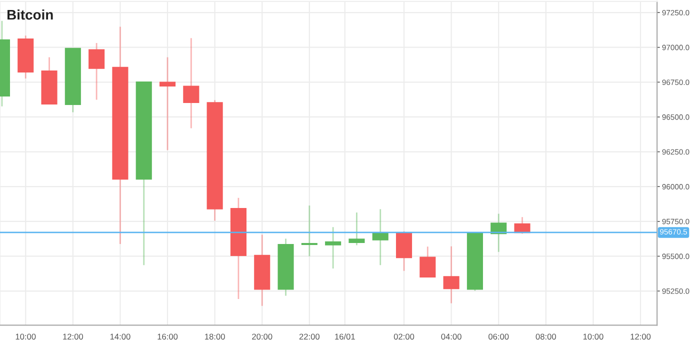 The height and width of the screenshot is (350, 699). What do you see at coordinates (345, 336) in the screenshot?
I see `x-tick-label: 16/01` at bounding box center [345, 336].